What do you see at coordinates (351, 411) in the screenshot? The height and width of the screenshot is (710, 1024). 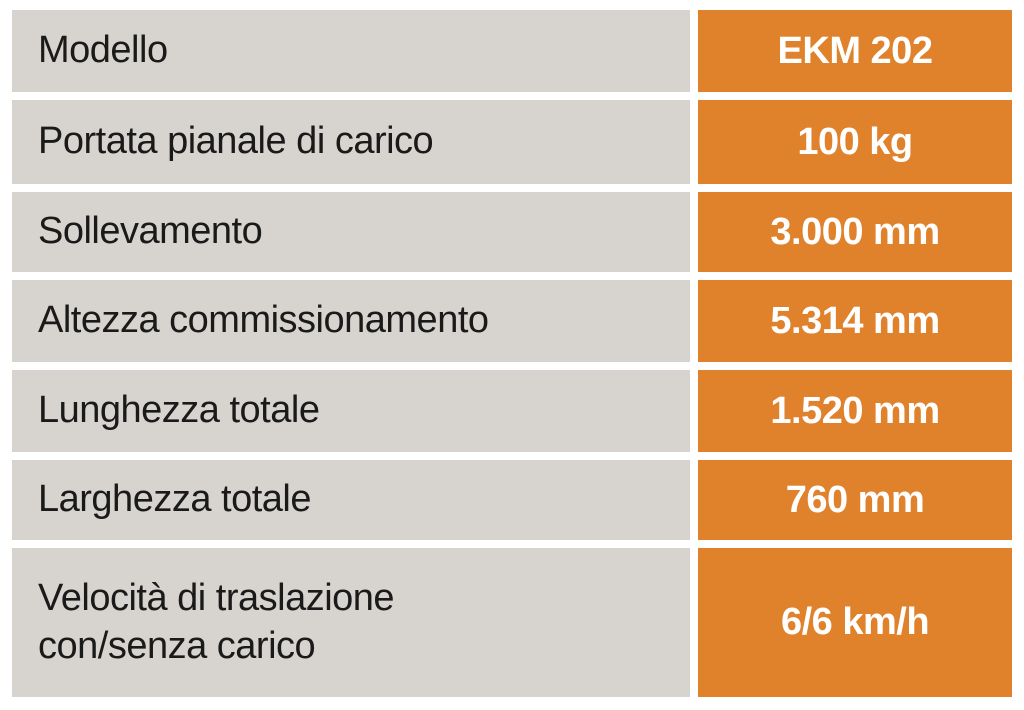 I see `row-label: Lunghezza totale` at bounding box center [351, 411].